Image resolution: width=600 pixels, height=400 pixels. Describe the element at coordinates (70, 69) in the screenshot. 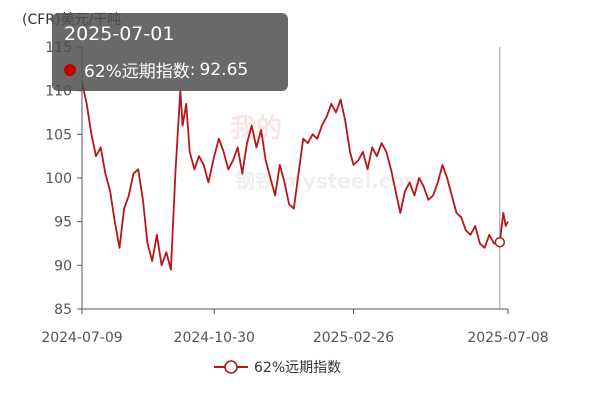

I see `tooltip-series-dot` at that location.